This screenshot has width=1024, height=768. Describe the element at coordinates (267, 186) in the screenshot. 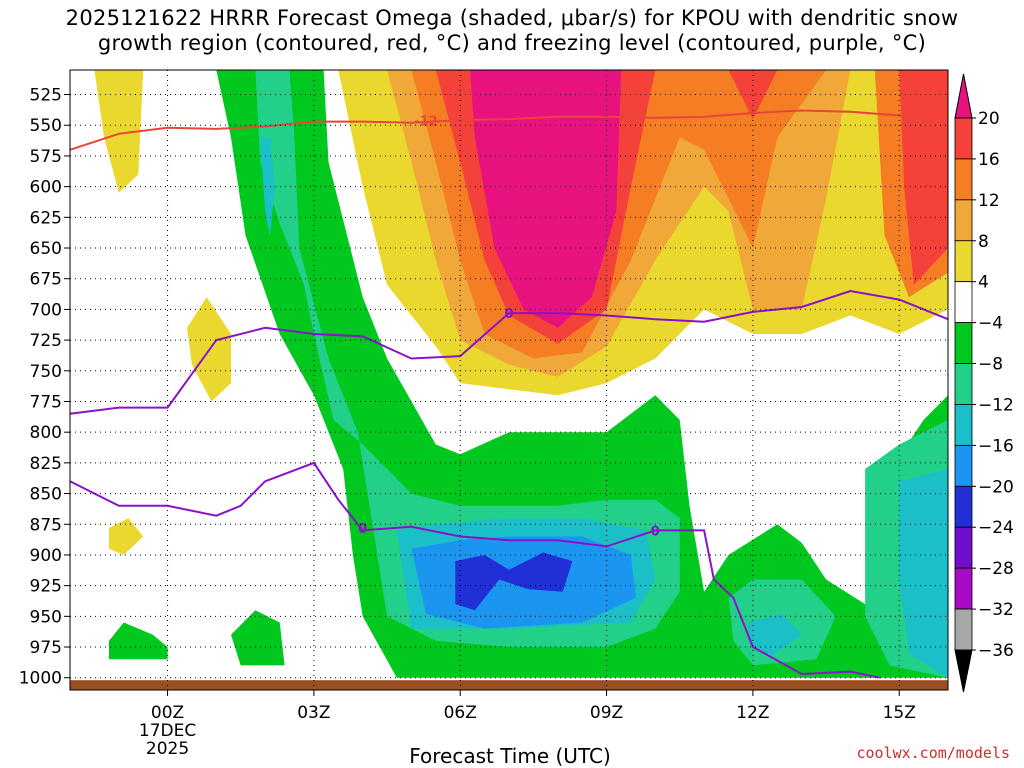

I see `omega-fill-neg-12to16-west` at that location.